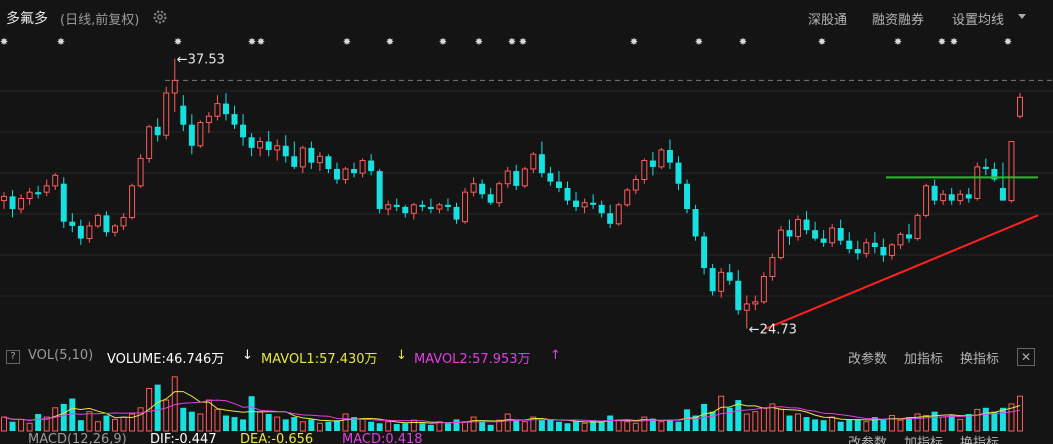 Image resolution: width=1053 pixels, height=444 pixels. What do you see at coordinates (980, 440) in the screenshot?
I see `macd-switch-indicator-button: 换指标` at bounding box center [980, 440].